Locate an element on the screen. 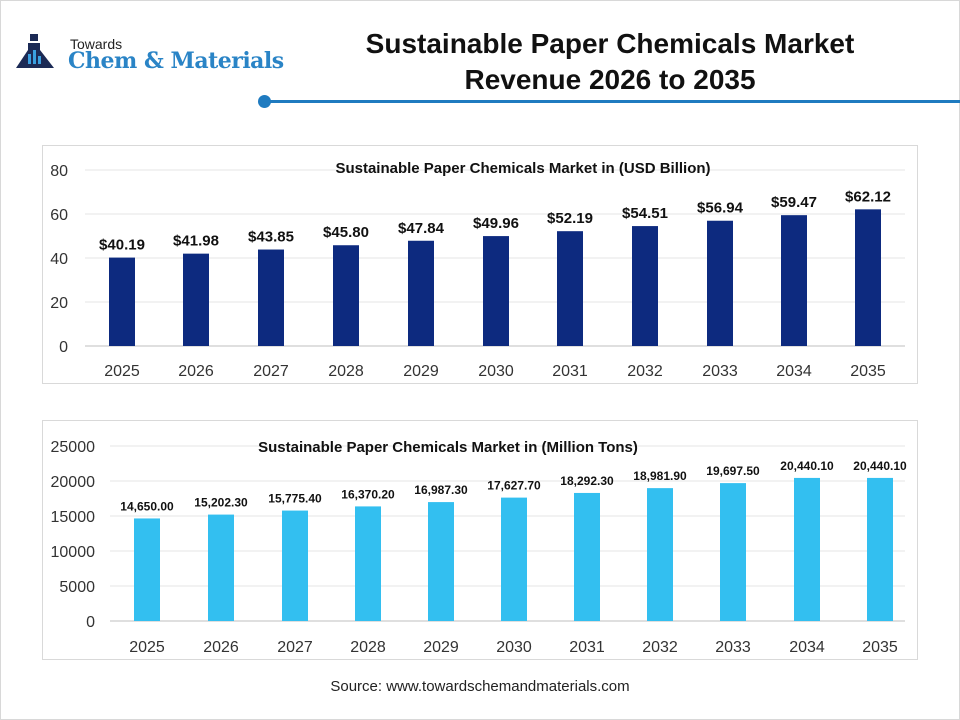 The width and height of the screenshot is (960, 720). flask-icon is located at coordinates (35, 51).